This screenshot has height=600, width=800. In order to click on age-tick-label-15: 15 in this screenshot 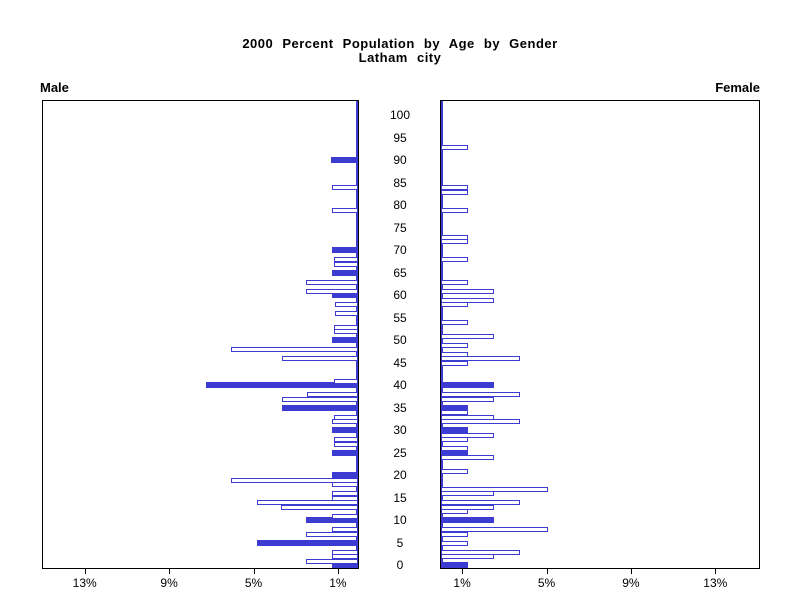, I will do `click(400, 497)`.